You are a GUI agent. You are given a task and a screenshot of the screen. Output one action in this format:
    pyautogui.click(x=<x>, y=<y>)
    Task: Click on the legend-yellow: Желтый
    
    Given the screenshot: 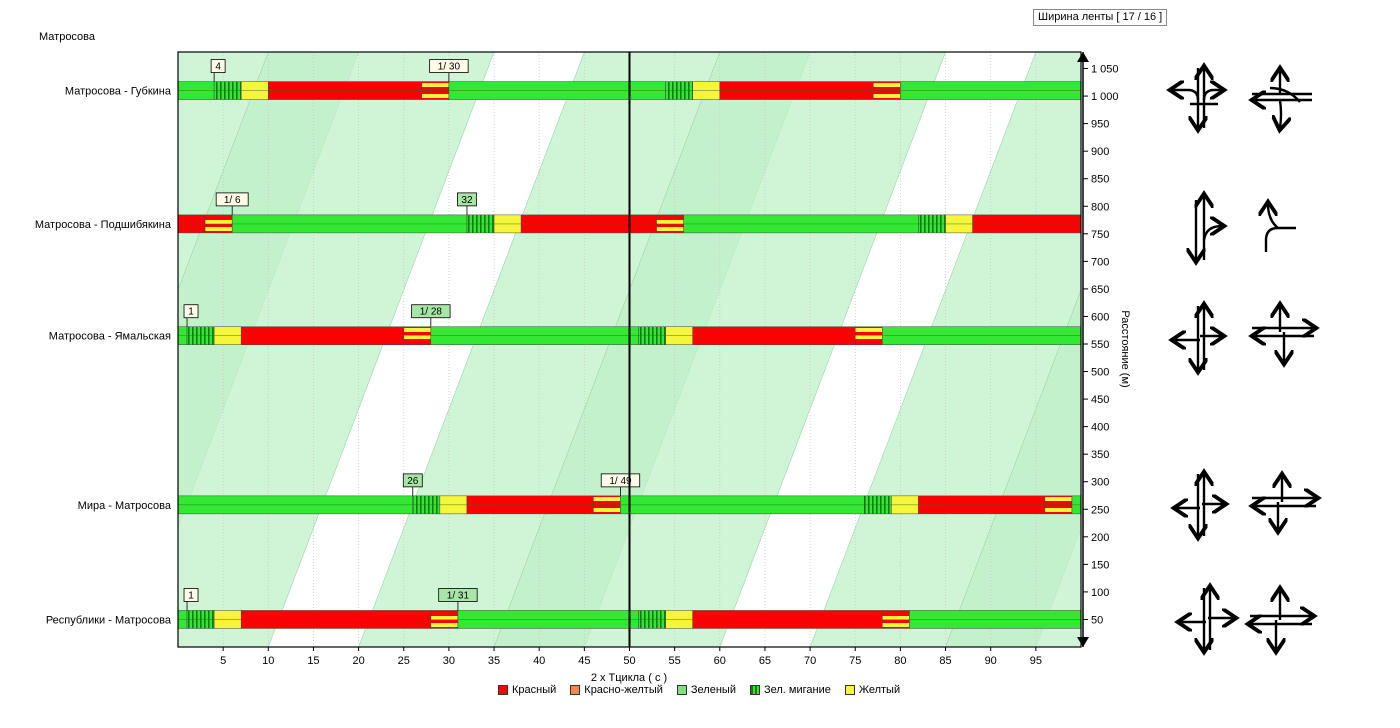 What is the action you would take?
    pyautogui.click(x=872, y=690)
    